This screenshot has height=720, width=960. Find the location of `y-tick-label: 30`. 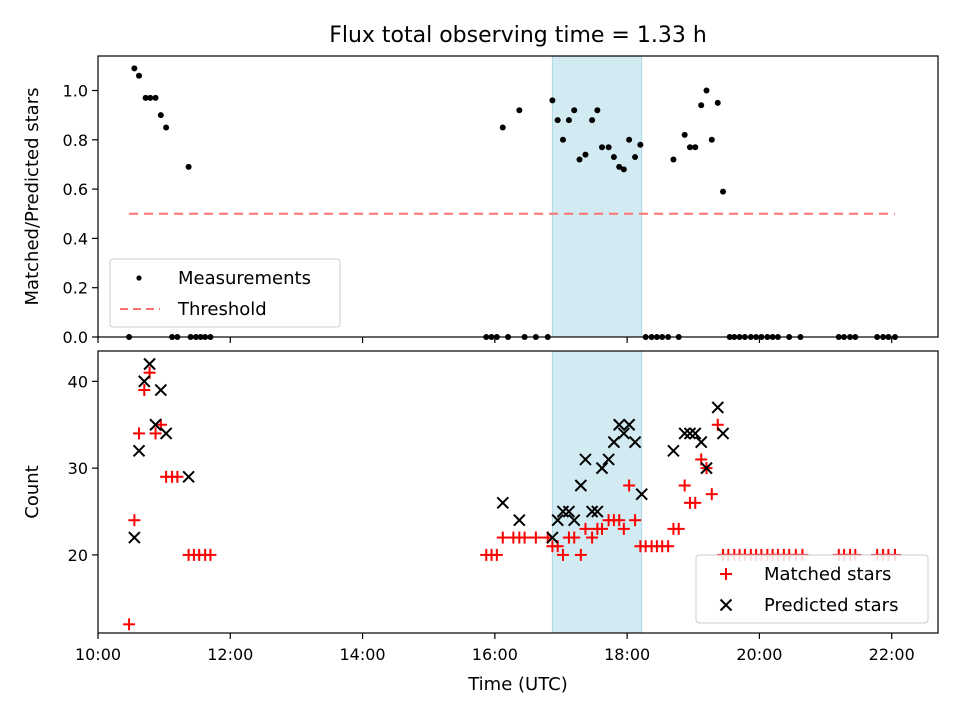

y-tick-label: 30 is located at coordinates (78, 468).